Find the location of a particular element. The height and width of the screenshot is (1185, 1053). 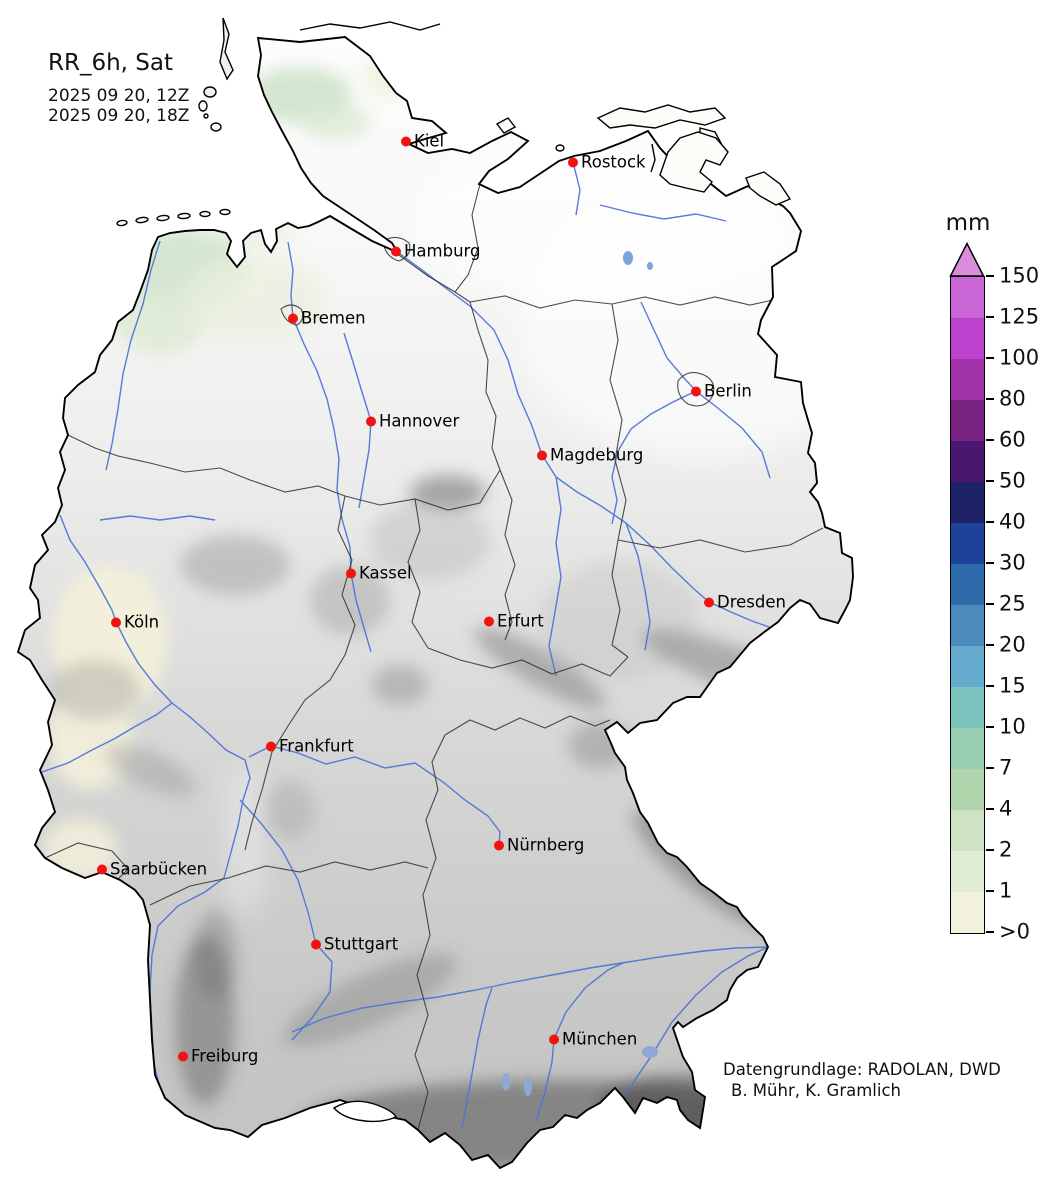

colorbar-tick-label: 125 is located at coordinates (1019, 316).